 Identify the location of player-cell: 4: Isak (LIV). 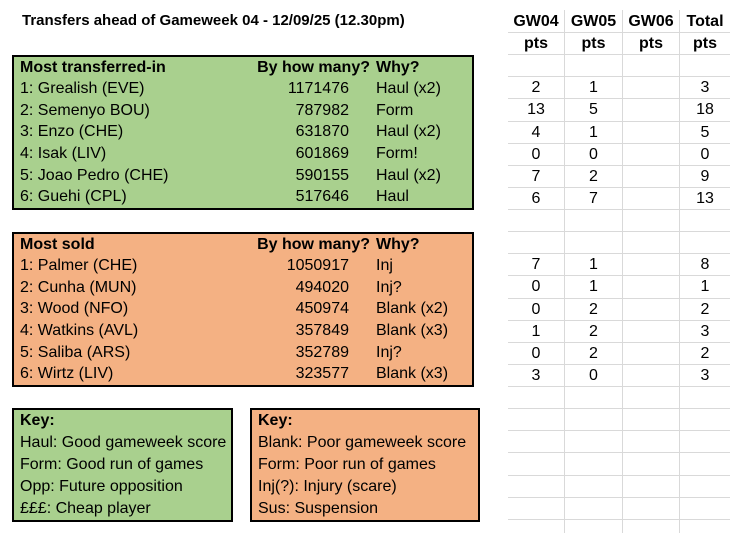
(63, 154).